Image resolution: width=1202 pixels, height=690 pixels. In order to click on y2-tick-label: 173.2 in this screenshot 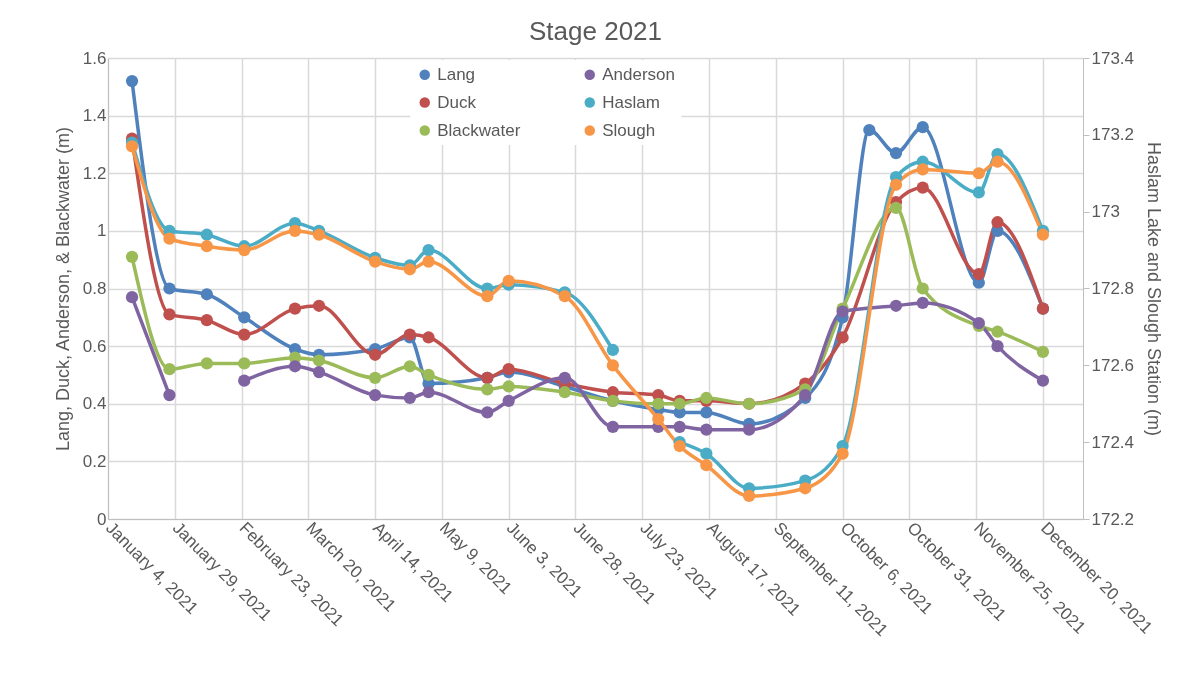, I will do `click(1113, 135)`.